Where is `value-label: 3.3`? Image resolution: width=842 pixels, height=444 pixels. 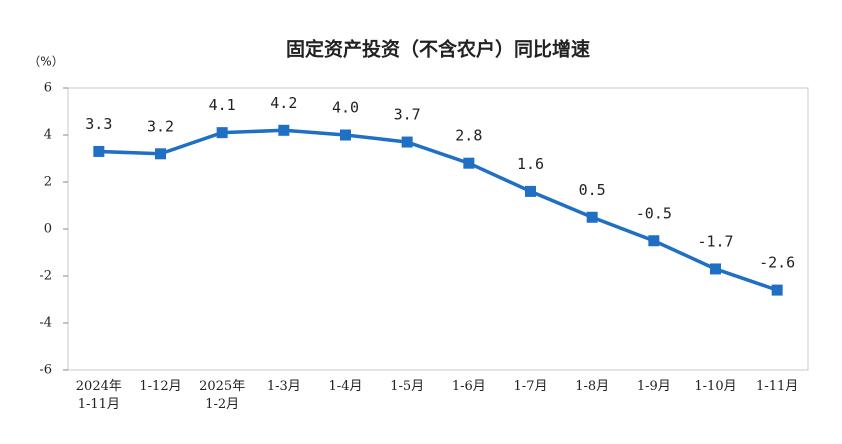
value-label: 3.3 is located at coordinates (98, 124).